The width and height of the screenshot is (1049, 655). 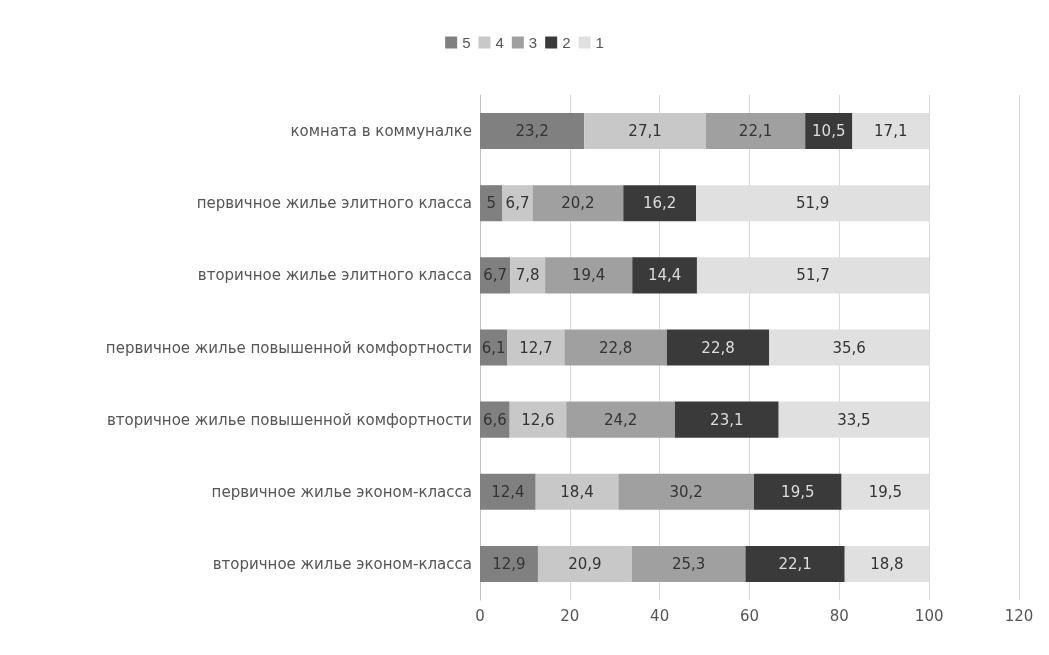 I want to click on y-tick-label: вторичное жилье элитного класса, so click(x=334, y=275).